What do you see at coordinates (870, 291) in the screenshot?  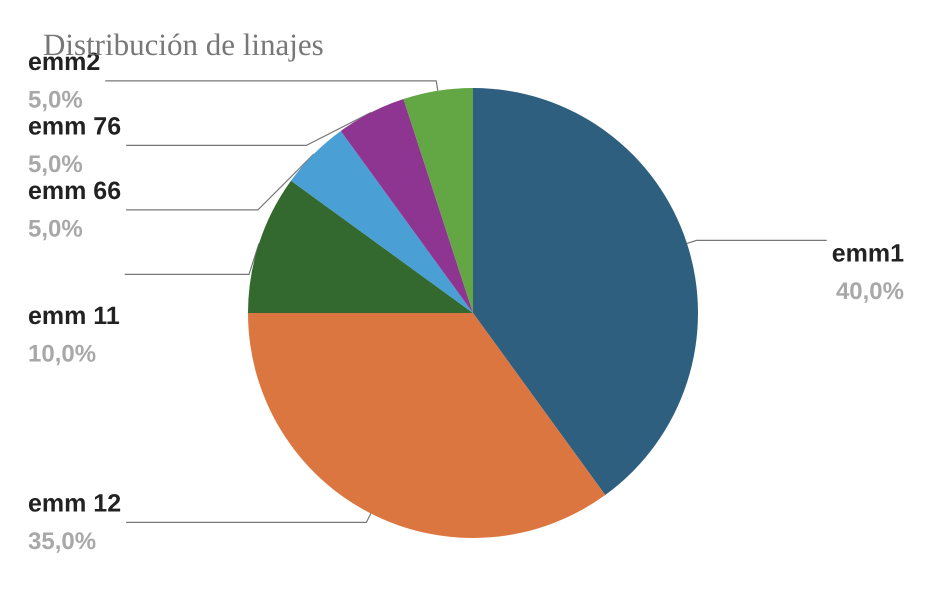 I see `data-label: 40,0%` at bounding box center [870, 291].